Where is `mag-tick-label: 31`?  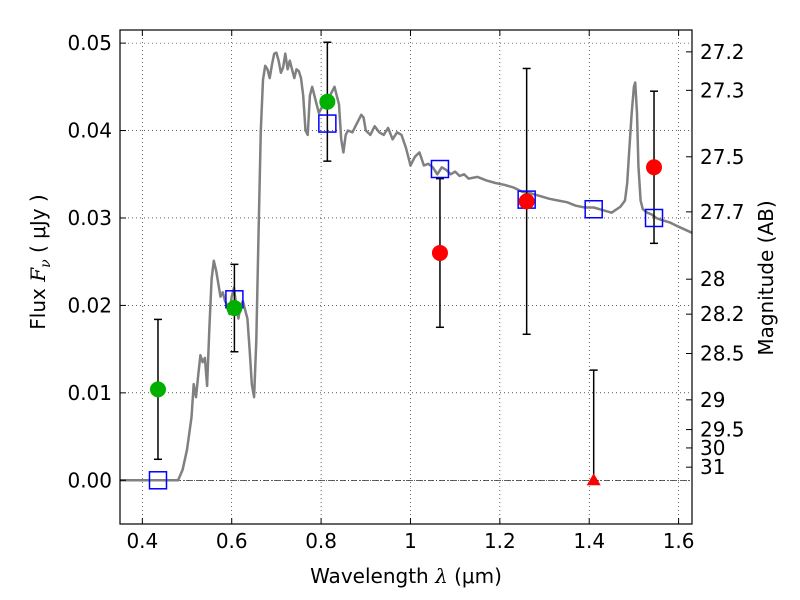
mag-tick-label: 31 is located at coordinates (712, 467).